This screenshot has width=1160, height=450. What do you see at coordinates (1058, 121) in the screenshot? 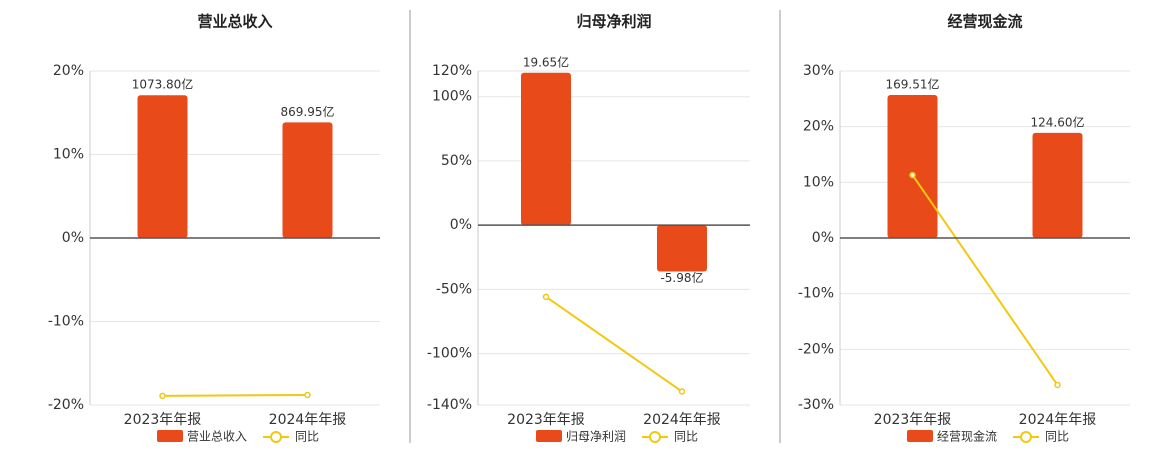
I see `value-label: 124.60亿` at bounding box center [1058, 121].